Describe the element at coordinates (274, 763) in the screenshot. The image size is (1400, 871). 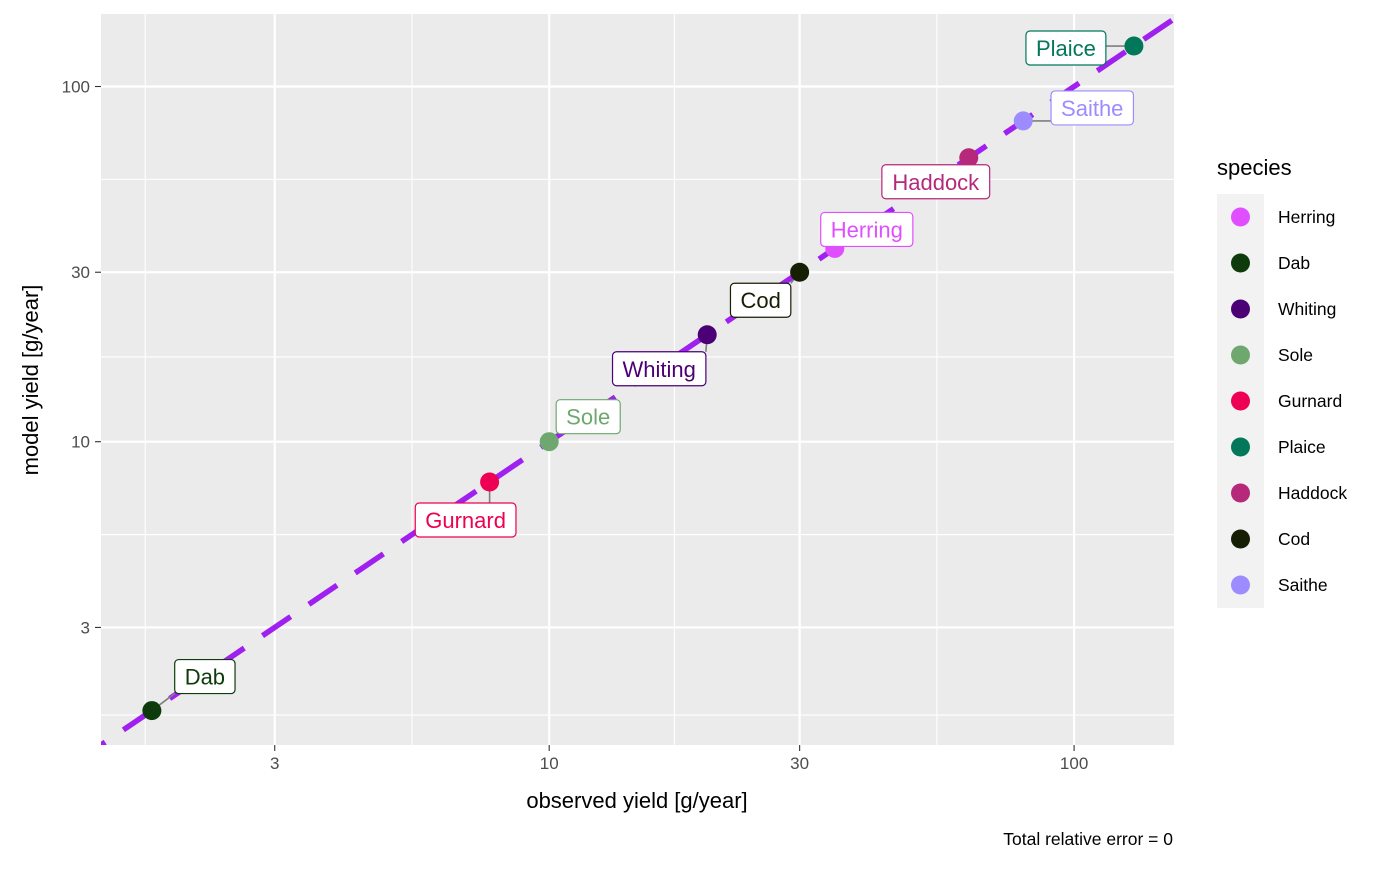
I see `x-tick-label: 3` at that location.